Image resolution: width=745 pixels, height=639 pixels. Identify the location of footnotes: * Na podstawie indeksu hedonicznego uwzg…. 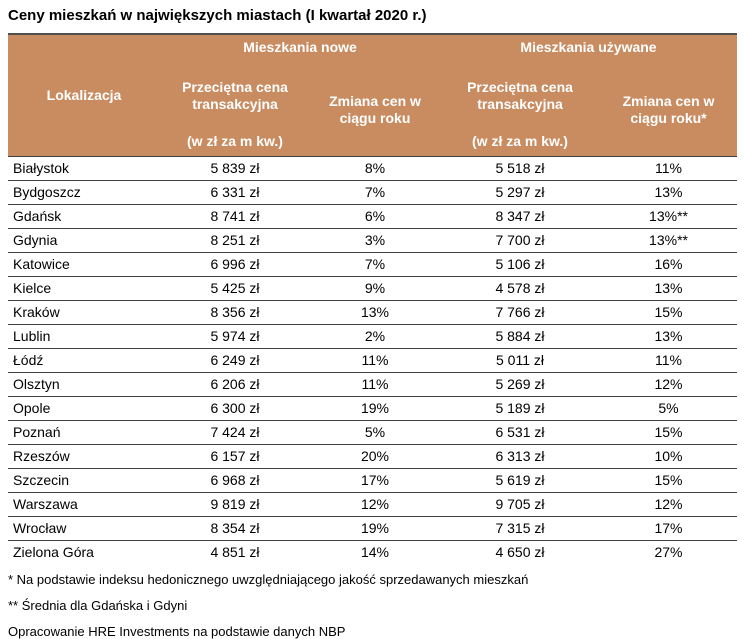
(372, 605).